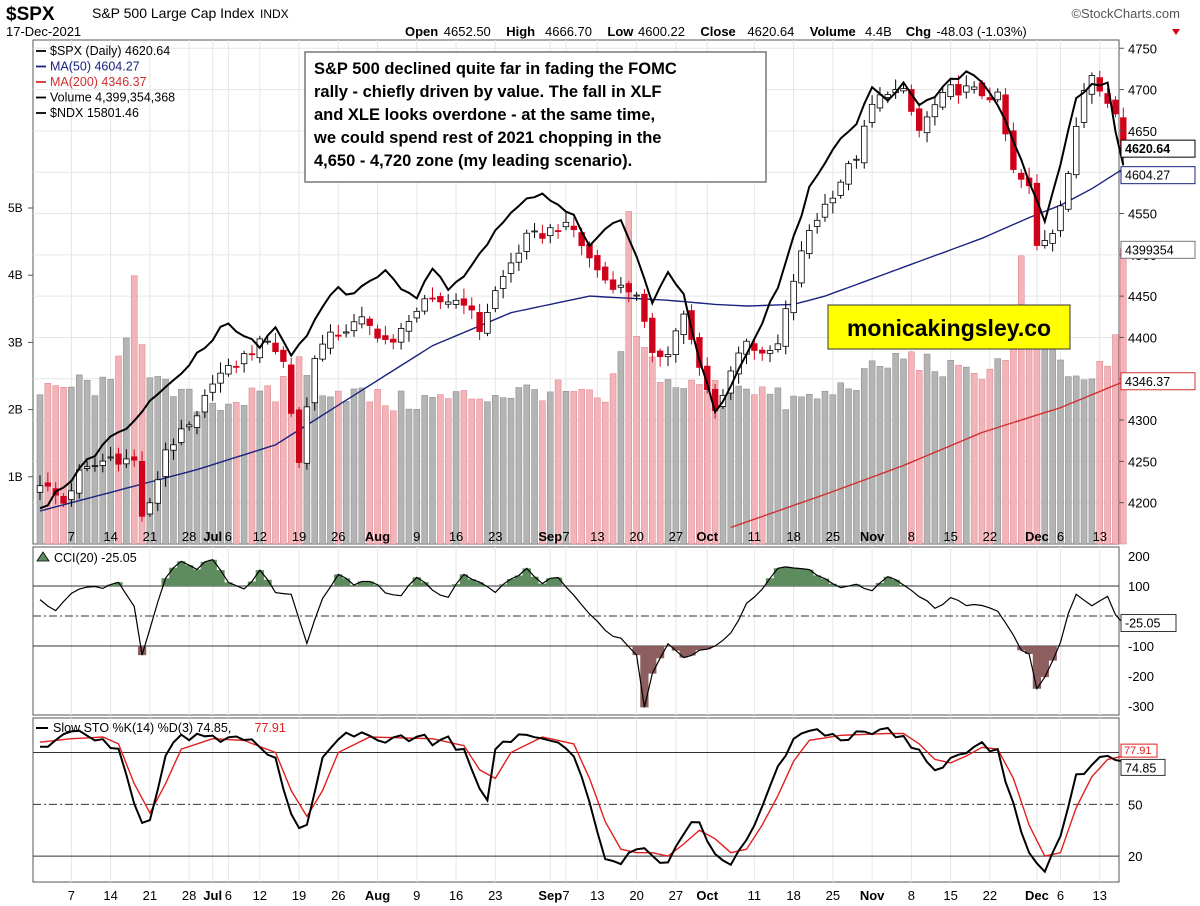 The width and height of the screenshot is (1200, 906). I want to click on x-tick-label: 14, so click(110, 536).